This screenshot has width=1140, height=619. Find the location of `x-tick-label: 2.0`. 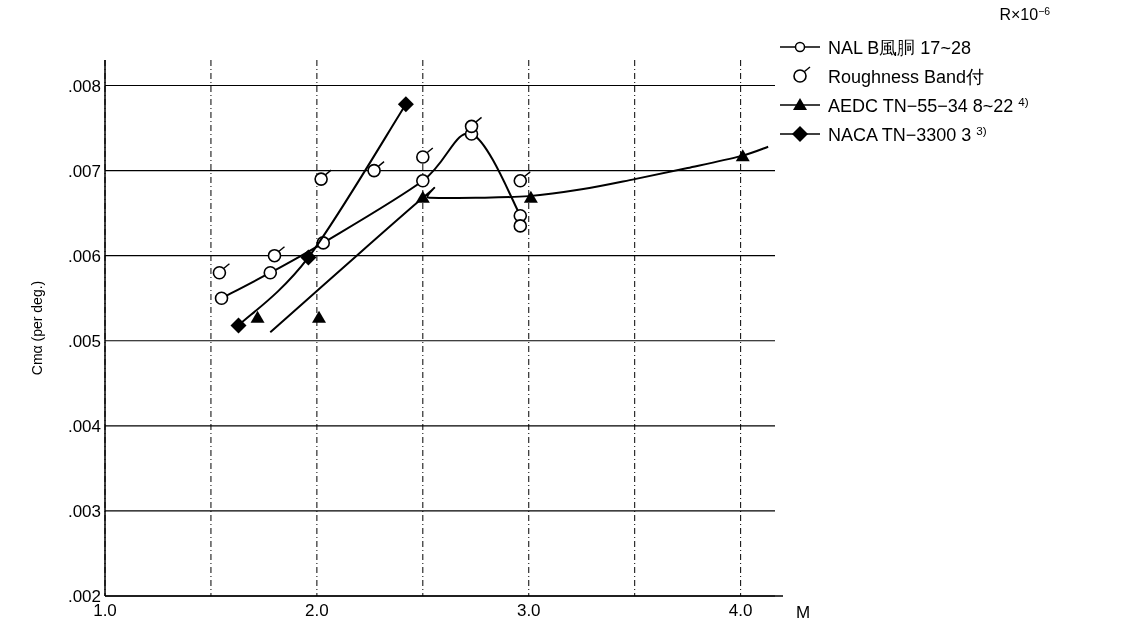

x-tick-label: 2.0 is located at coordinates (317, 610).